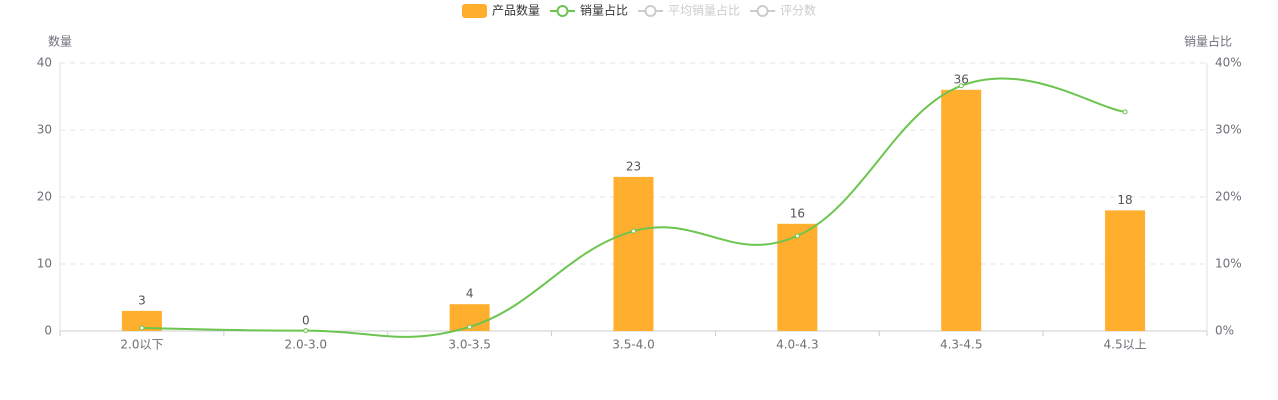  What do you see at coordinates (961, 345) in the screenshot?
I see `x-tick-label: 4.3-4.5` at bounding box center [961, 345].